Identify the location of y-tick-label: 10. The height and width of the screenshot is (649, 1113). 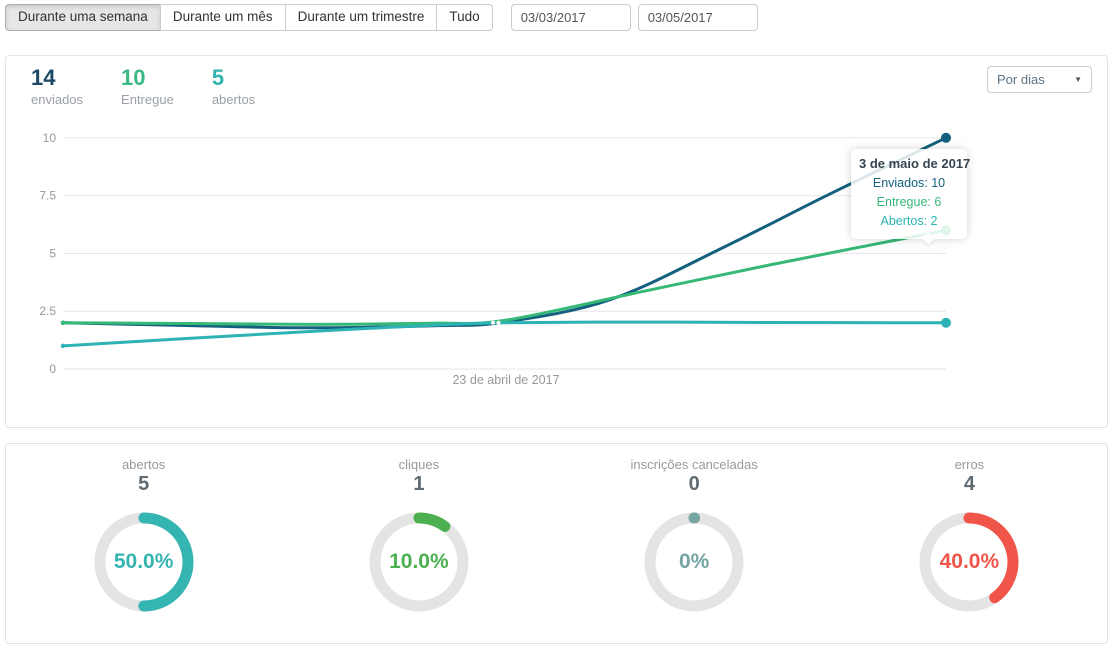
(50, 138).